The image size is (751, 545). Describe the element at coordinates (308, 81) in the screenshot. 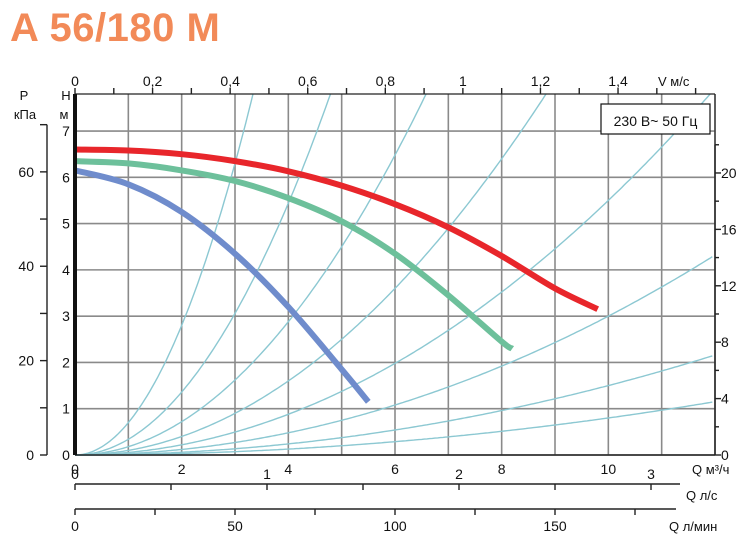

I see `tick-label-v: 0,6` at that location.